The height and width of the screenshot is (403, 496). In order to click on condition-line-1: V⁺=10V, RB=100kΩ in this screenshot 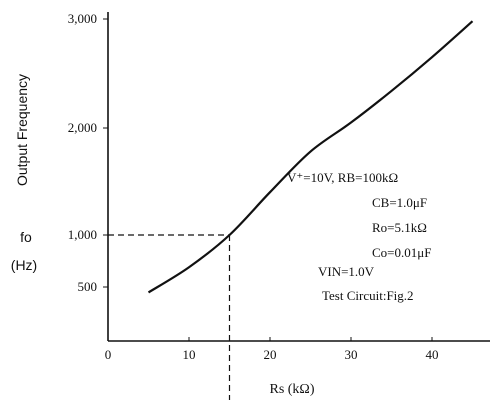, I will do `click(342, 177)`.